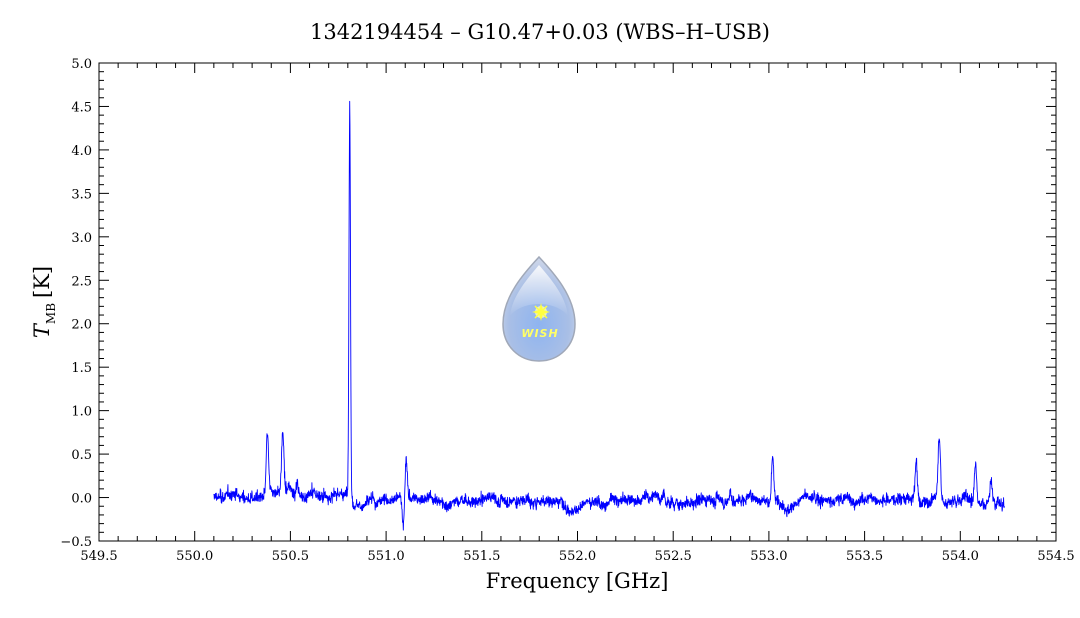 The width and height of the screenshot is (1080, 618). What do you see at coordinates (98, 556) in the screenshot?
I see `x-tick-label: 549.5` at bounding box center [98, 556].